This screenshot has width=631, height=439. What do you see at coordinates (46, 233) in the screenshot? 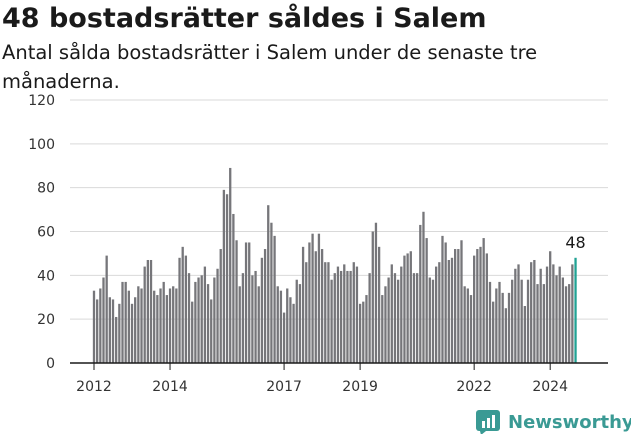
I see `y-tick-label: 60` at bounding box center [46, 233].